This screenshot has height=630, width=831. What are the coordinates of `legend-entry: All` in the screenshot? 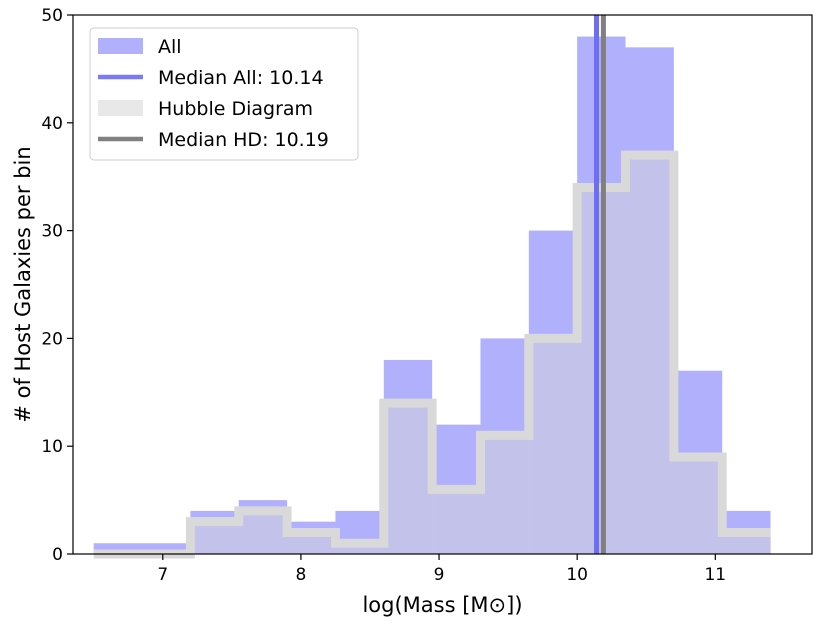 It's located at (140, 47).